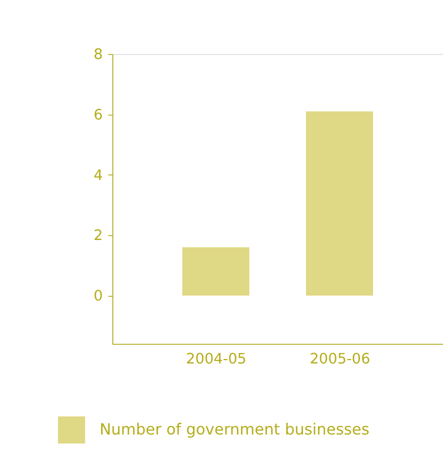 This screenshot has height=462, width=443. What do you see at coordinates (340, 359) in the screenshot?
I see `x-tick-label: 2005-06` at bounding box center [340, 359].